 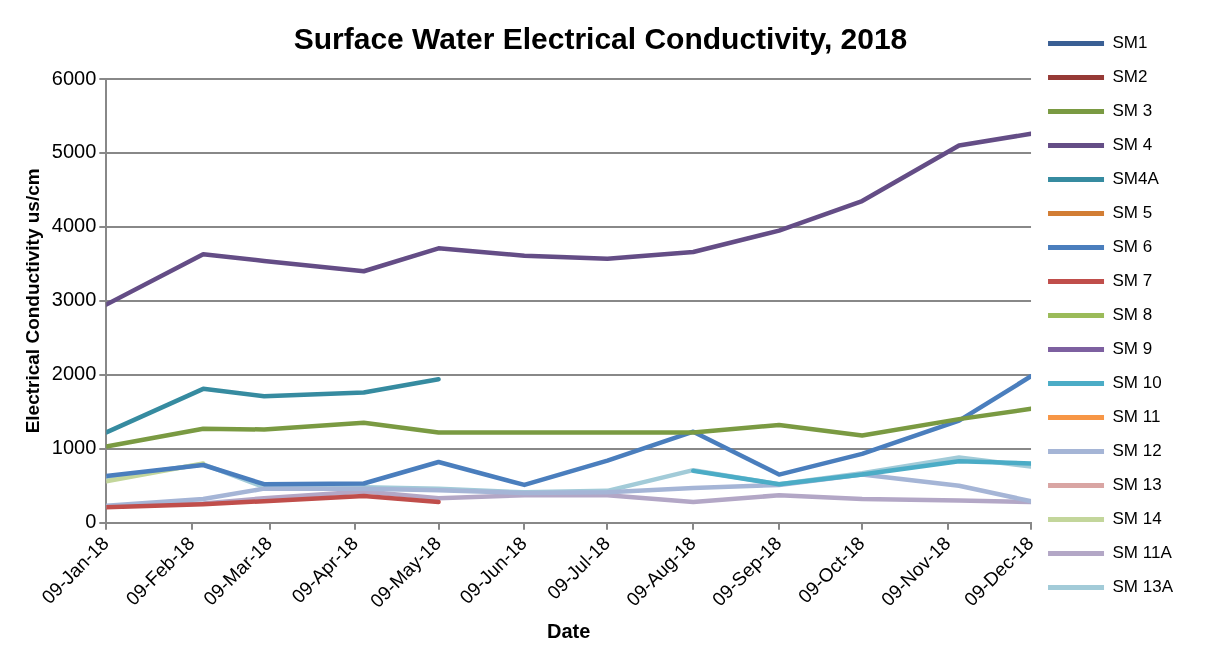 I want to click on y-tick-label: 6000, so click(x=74, y=77).